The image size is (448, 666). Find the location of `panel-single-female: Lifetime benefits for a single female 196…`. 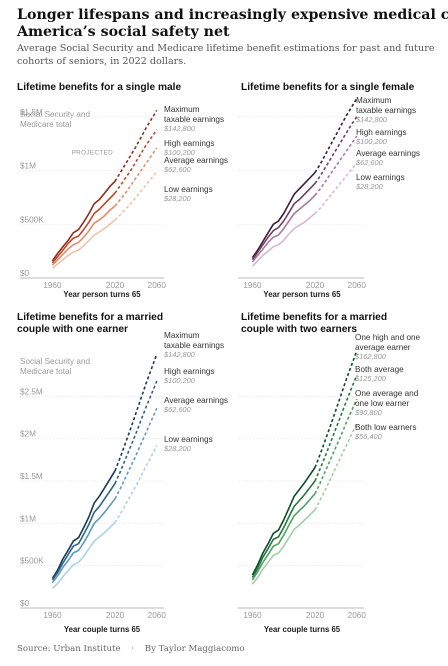

panel-single-female: Lifetime benefits for a single female 196… is located at coordinates (329, 190).